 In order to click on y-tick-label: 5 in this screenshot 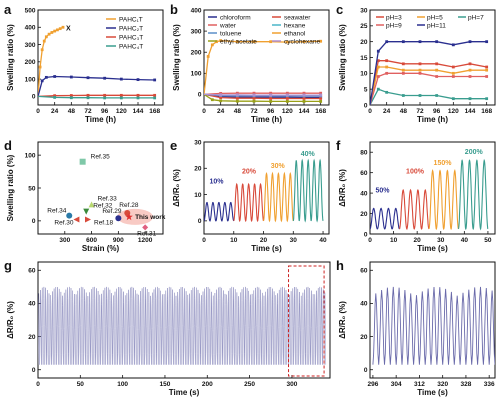, I will do `click(366, 89)`.